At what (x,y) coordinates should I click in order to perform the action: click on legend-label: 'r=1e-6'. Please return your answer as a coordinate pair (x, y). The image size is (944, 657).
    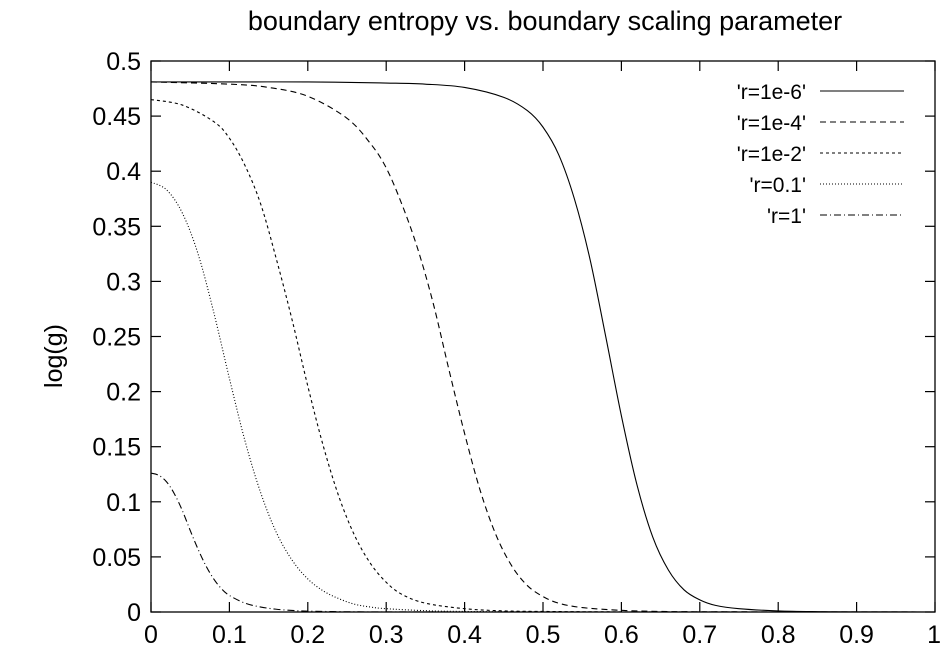
    Looking at the image, I should click on (771, 92).